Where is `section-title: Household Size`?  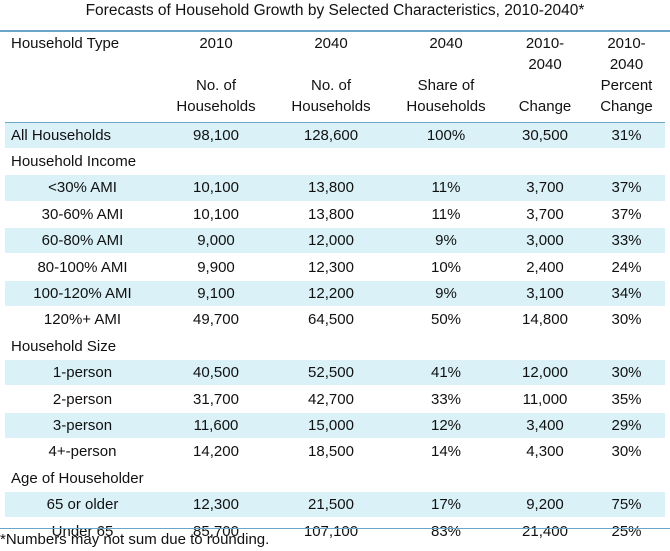 section-title: Household Size is located at coordinates (335, 347).